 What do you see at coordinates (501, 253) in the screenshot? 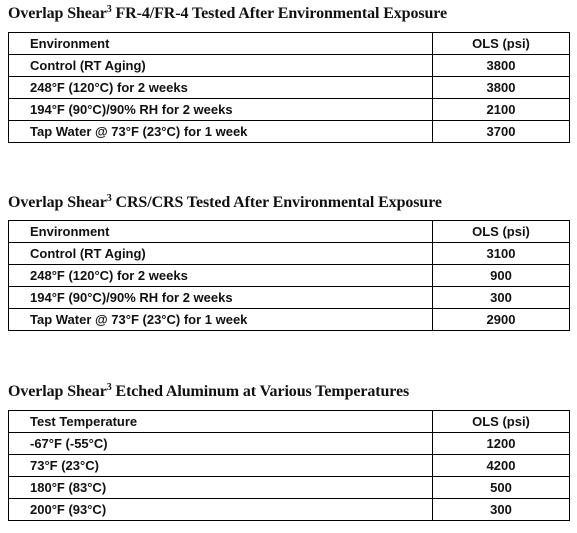
I see `ols-cell: 3100` at bounding box center [501, 253].